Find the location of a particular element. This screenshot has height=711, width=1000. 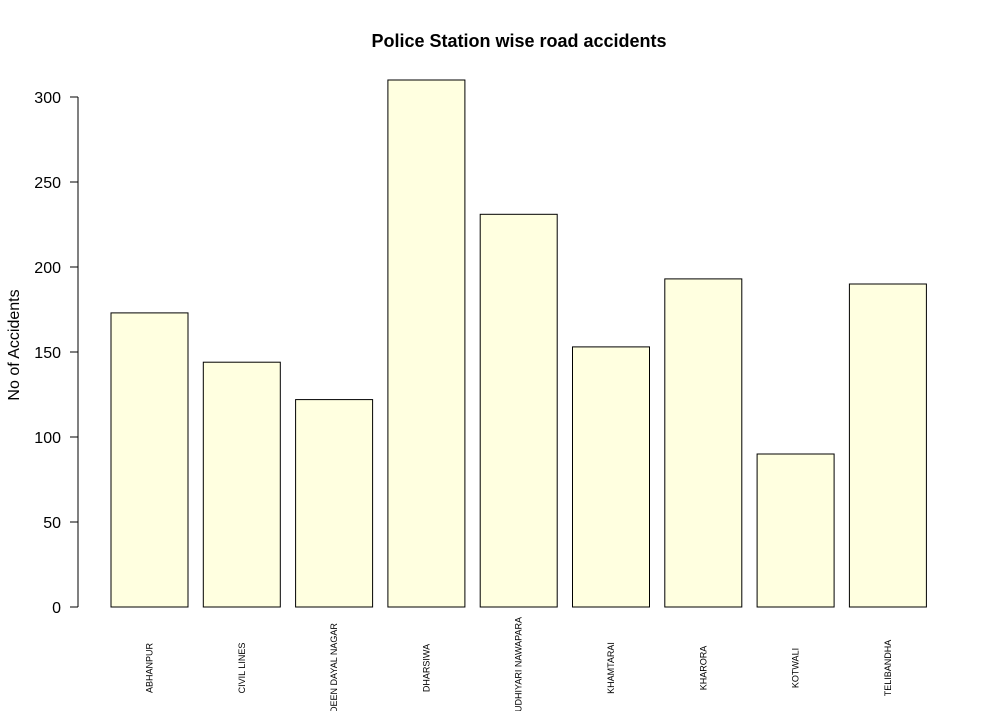

x-tick-label: CIVIL LINES is located at coordinates (242, 668).